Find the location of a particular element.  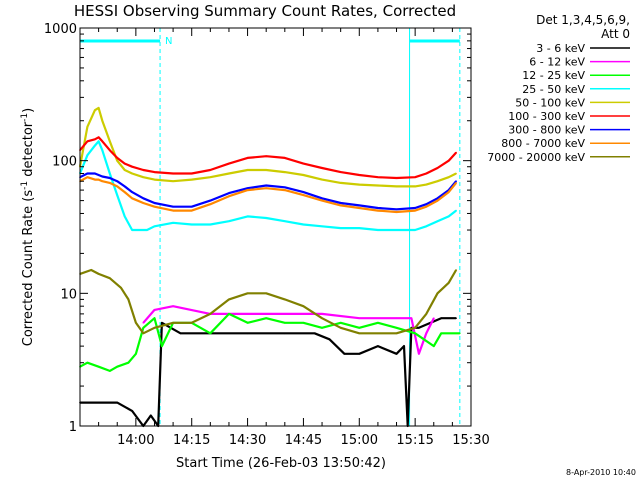

legend-entry-label: 800 - 7000 keV is located at coordinates (543, 143).